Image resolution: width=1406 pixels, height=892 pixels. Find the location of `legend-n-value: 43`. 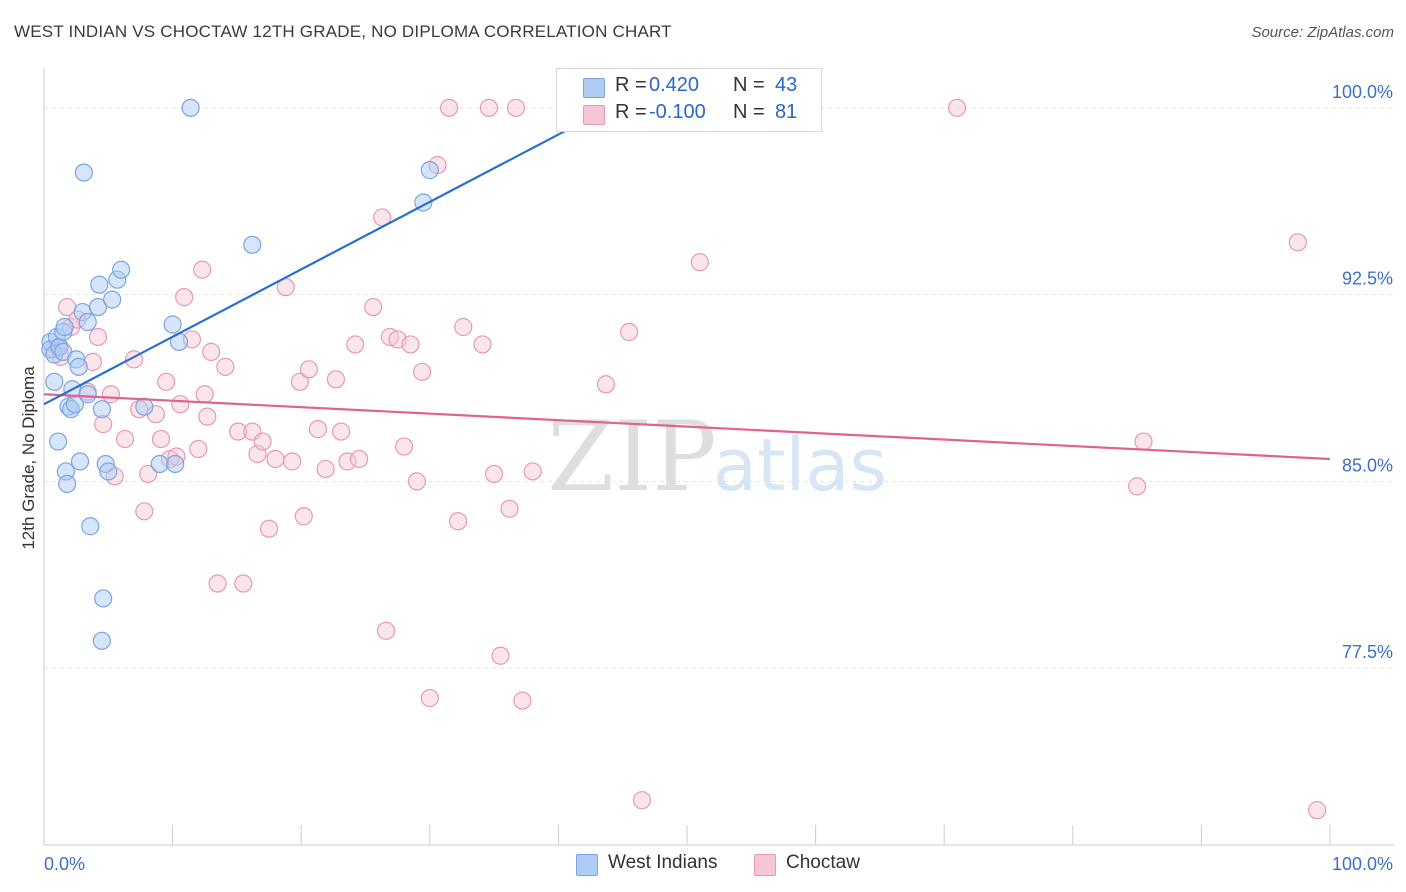

legend-n-value: 43 is located at coordinates (786, 85).